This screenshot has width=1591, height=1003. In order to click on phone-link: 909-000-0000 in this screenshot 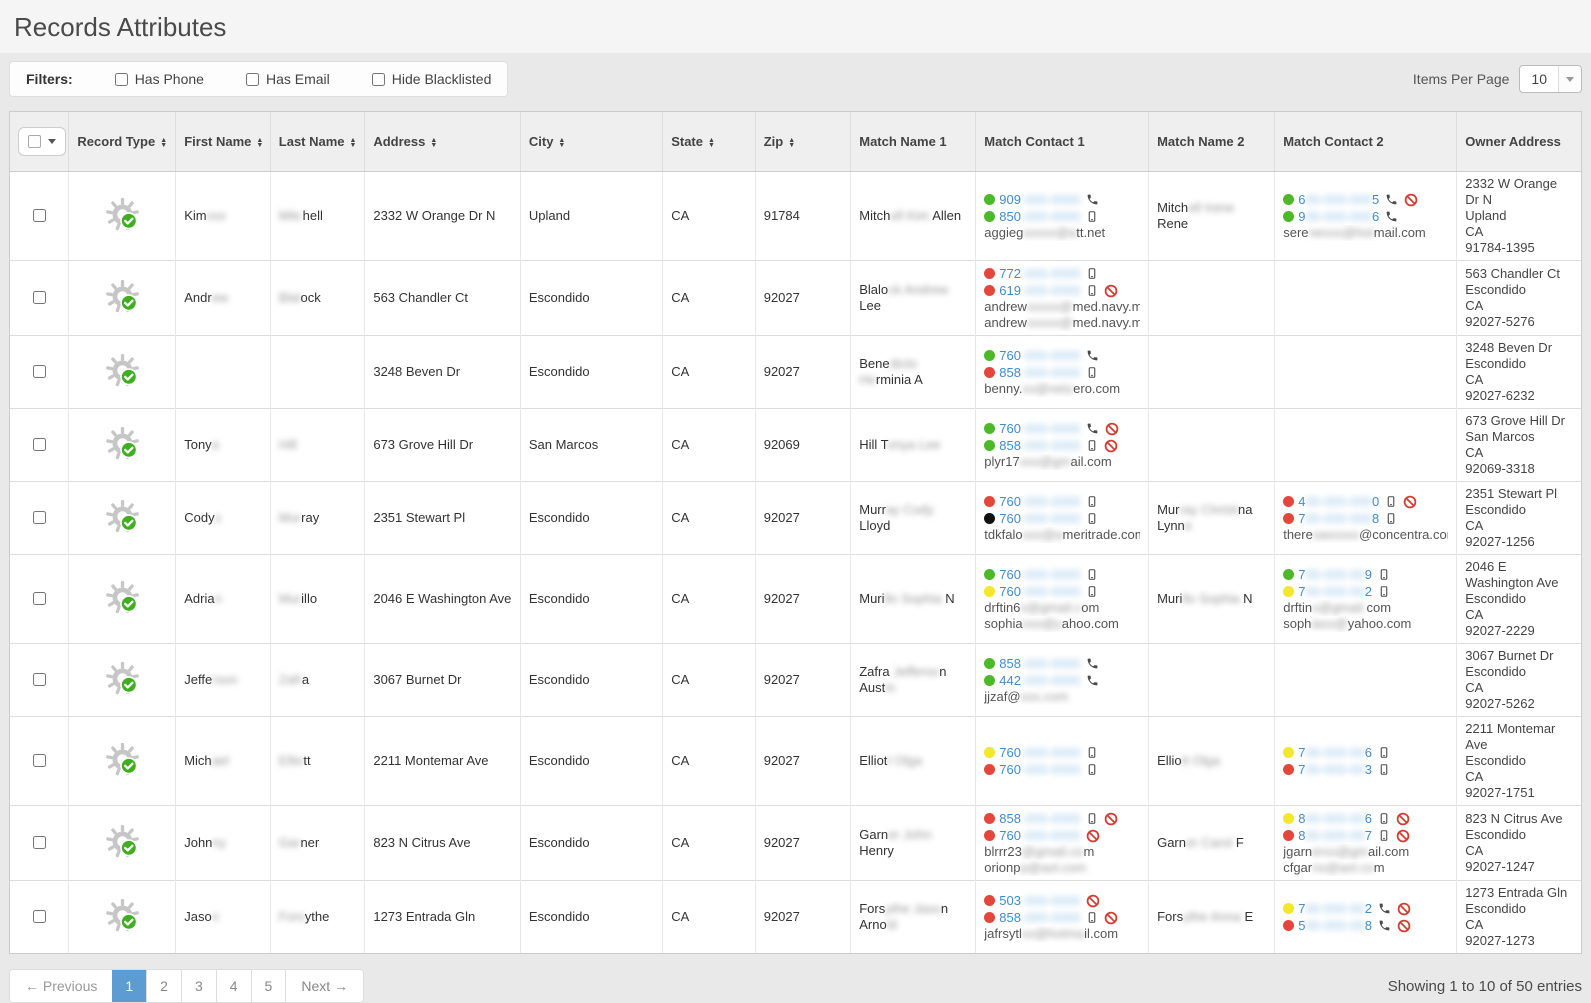, I will do `click(1039, 199)`.